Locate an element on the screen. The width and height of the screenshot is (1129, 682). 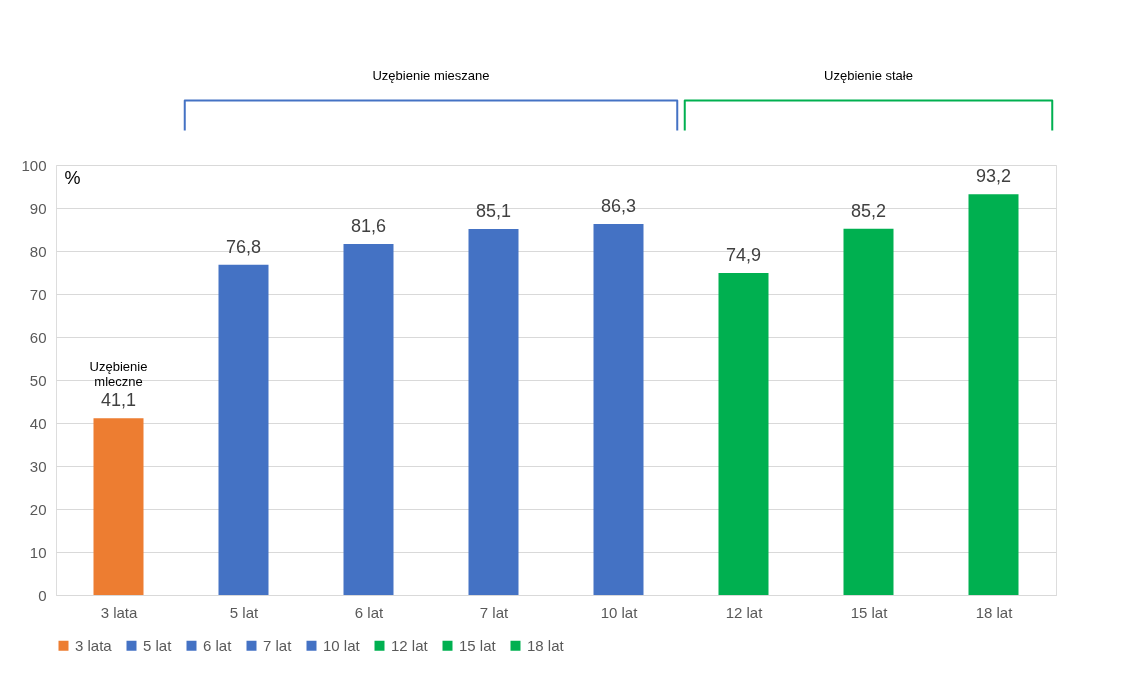
y-tick-label: 60 is located at coordinates (38, 337).